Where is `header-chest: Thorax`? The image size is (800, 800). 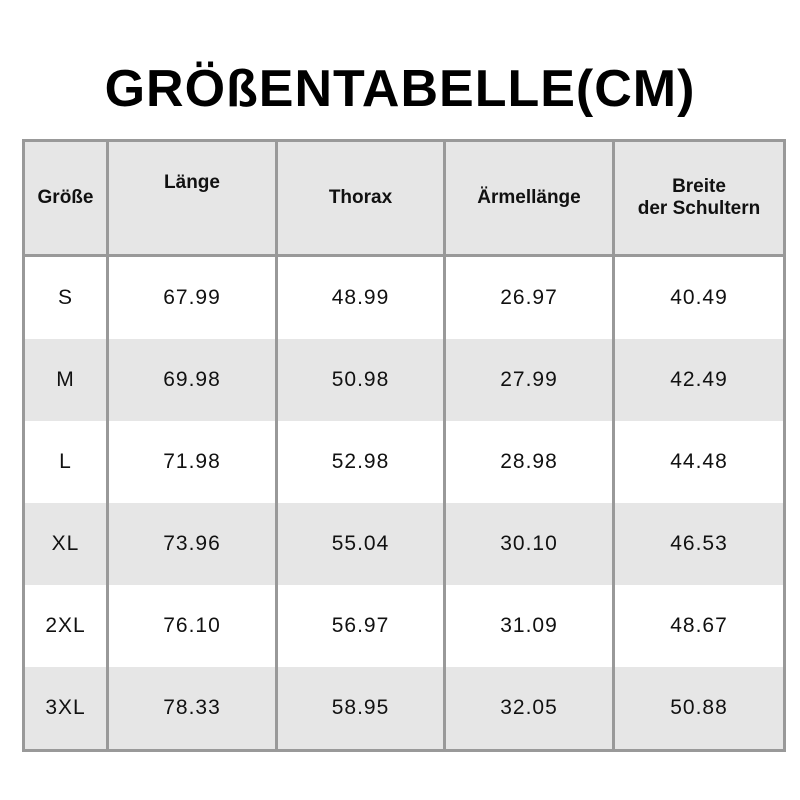 header-chest: Thorax is located at coordinates (360, 198).